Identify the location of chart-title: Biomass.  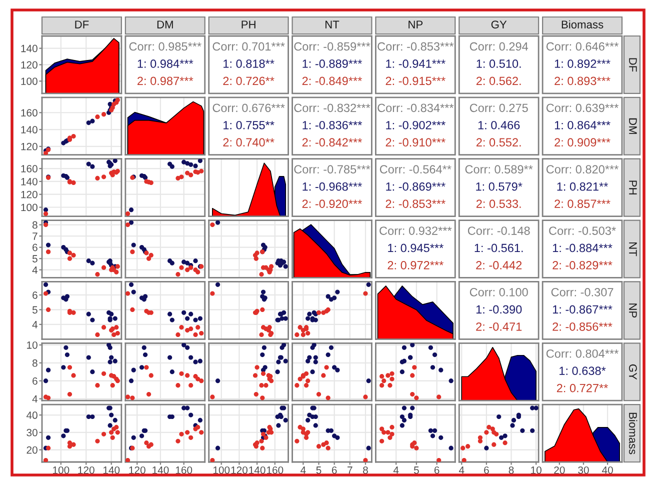
(583, 24).